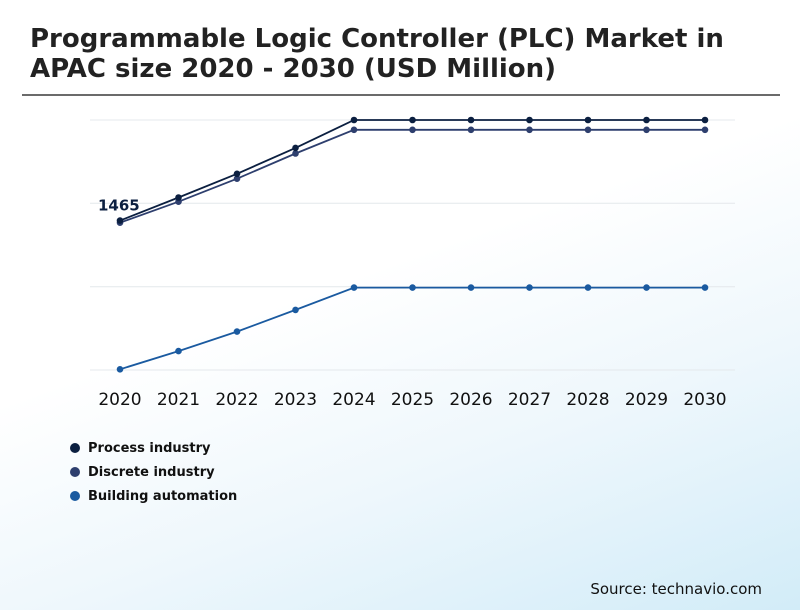 The height and width of the screenshot is (610, 800). What do you see at coordinates (120, 369) in the screenshot?
I see `data-point-building-automation-2020` at bounding box center [120, 369].